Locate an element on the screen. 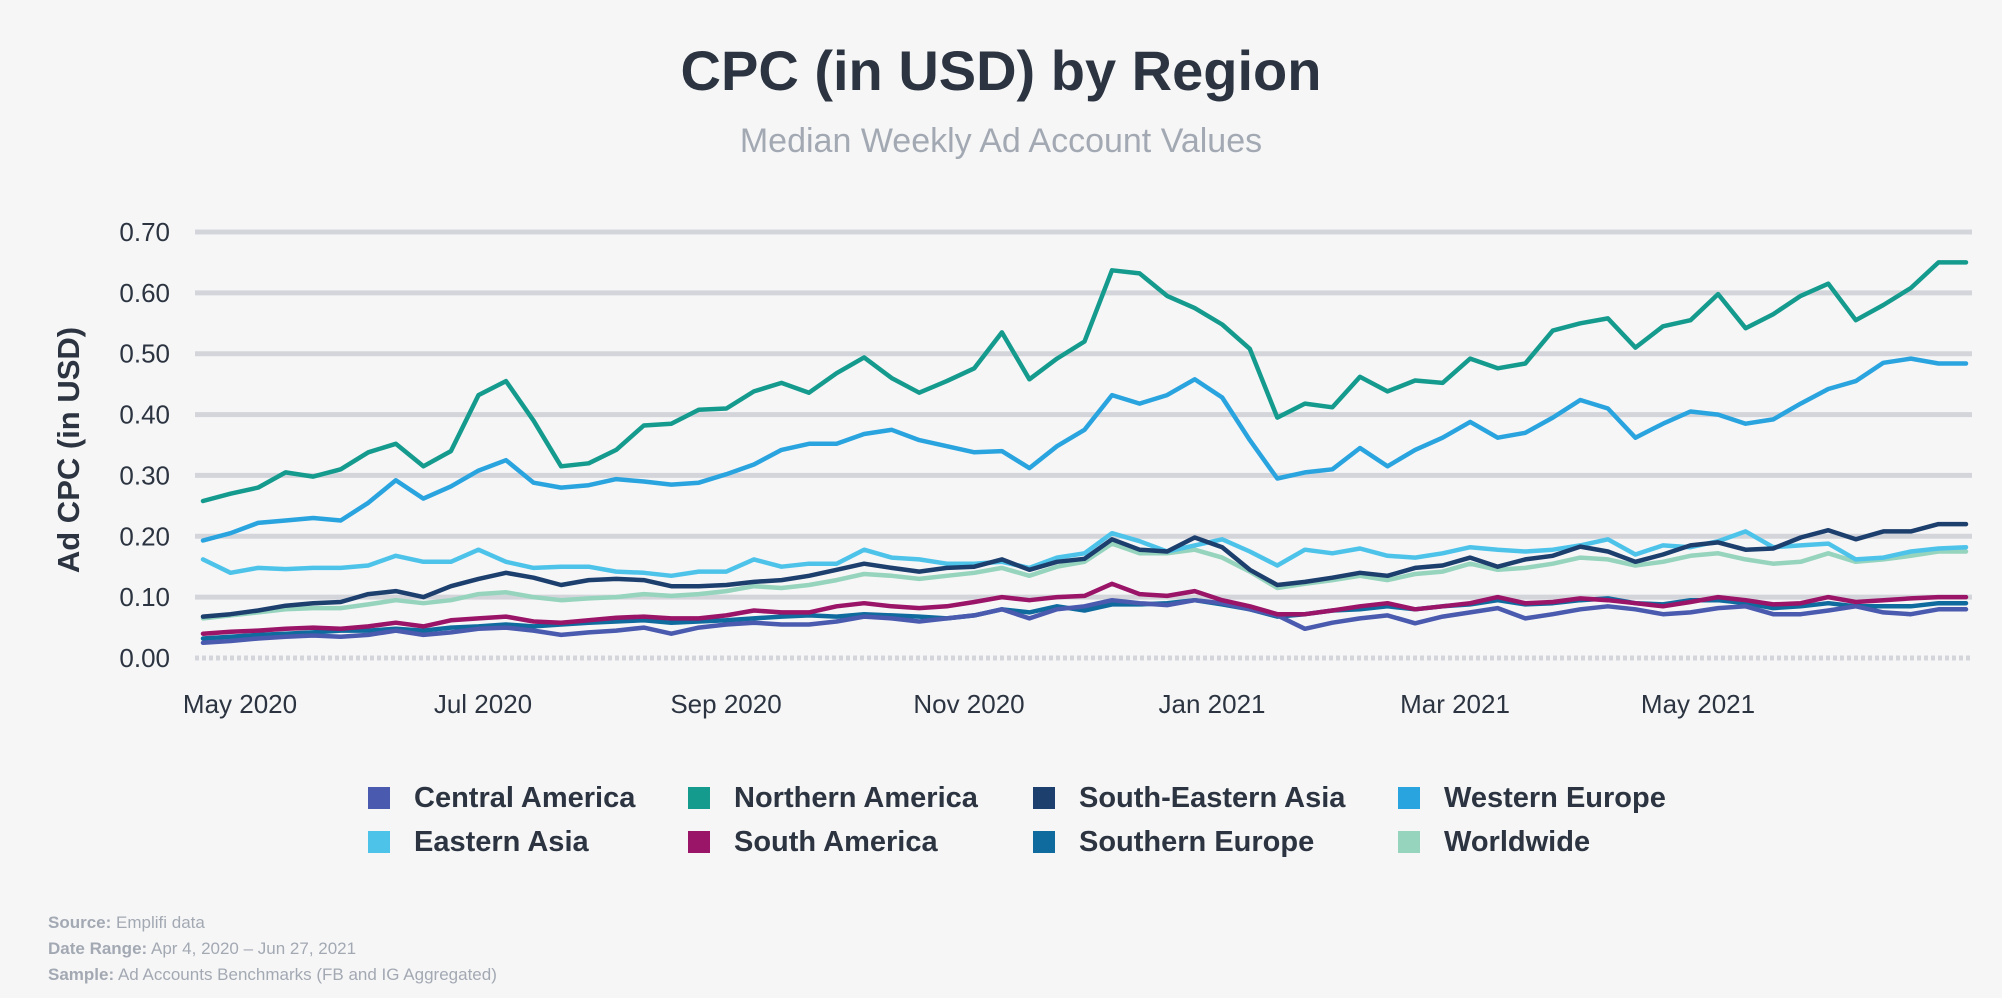 The image size is (2002, 998). chart-title: CPC (in USD) by Region is located at coordinates (1001, 70).